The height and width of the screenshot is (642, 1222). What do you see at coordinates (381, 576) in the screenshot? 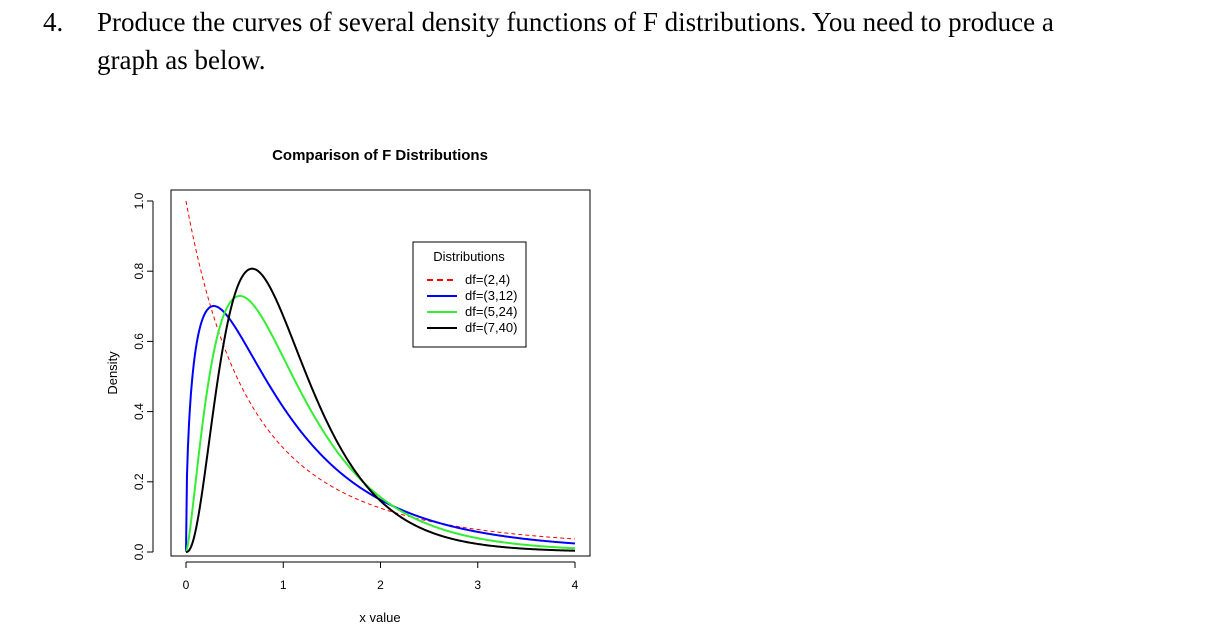
I see `x-axis: 0 1 2 3 4` at bounding box center [381, 576].